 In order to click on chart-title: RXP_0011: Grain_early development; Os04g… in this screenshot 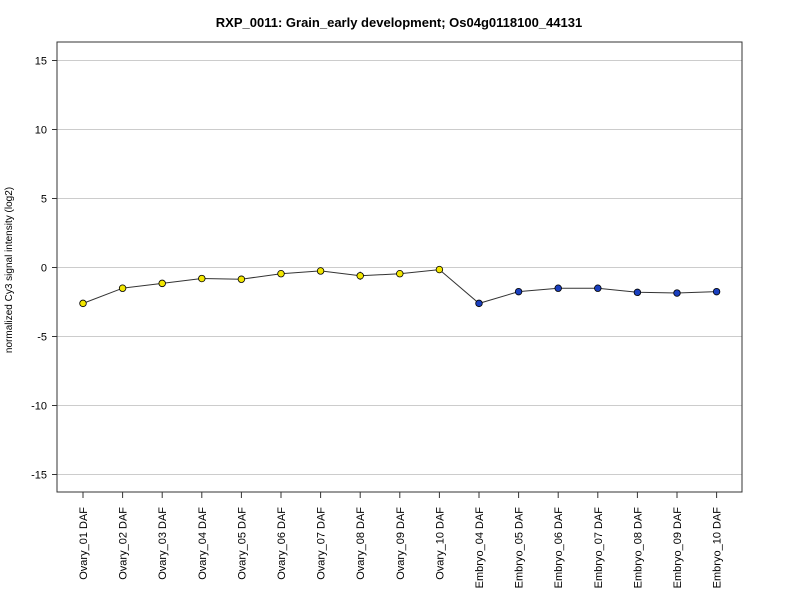, I will do `click(399, 22)`.